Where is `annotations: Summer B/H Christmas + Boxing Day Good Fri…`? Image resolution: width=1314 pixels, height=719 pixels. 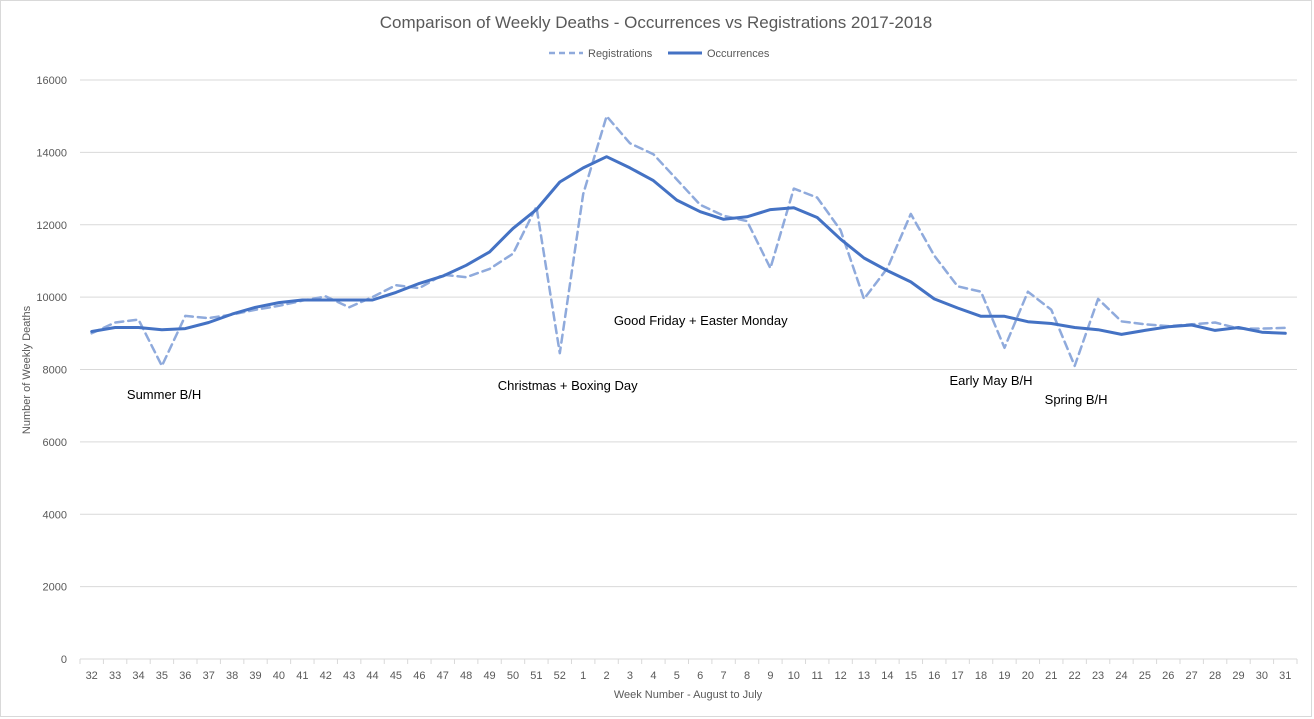 annotations: Summer B/H Christmas + Boxing Day Good Fri… is located at coordinates (617, 360).